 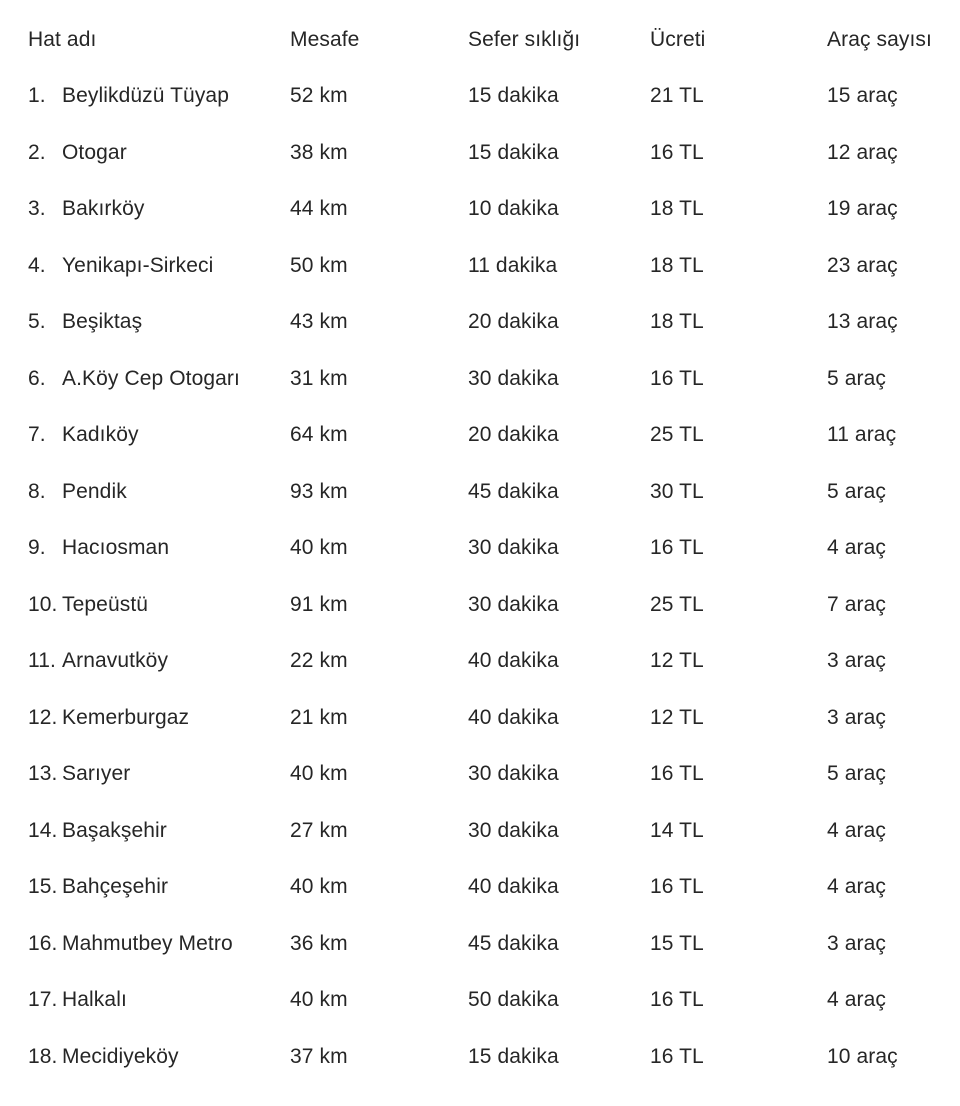 I want to click on table-row: 7. Kadıköy 64 km 20 dakika 25 TL 11 araç, so click(x=494, y=435).